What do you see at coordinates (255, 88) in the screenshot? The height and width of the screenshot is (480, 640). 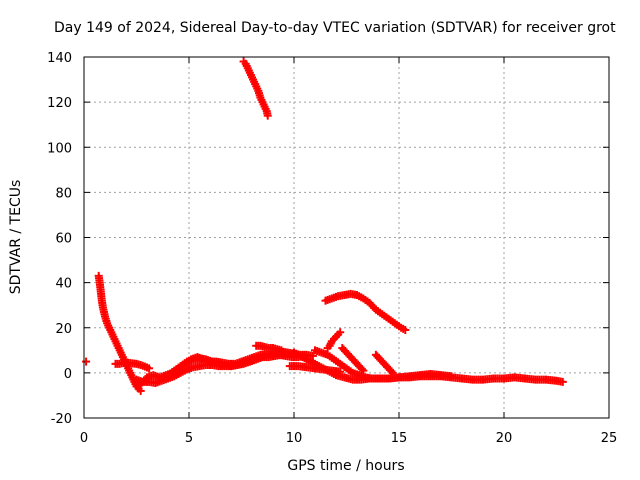 I see `series-high-decay` at bounding box center [255, 88].